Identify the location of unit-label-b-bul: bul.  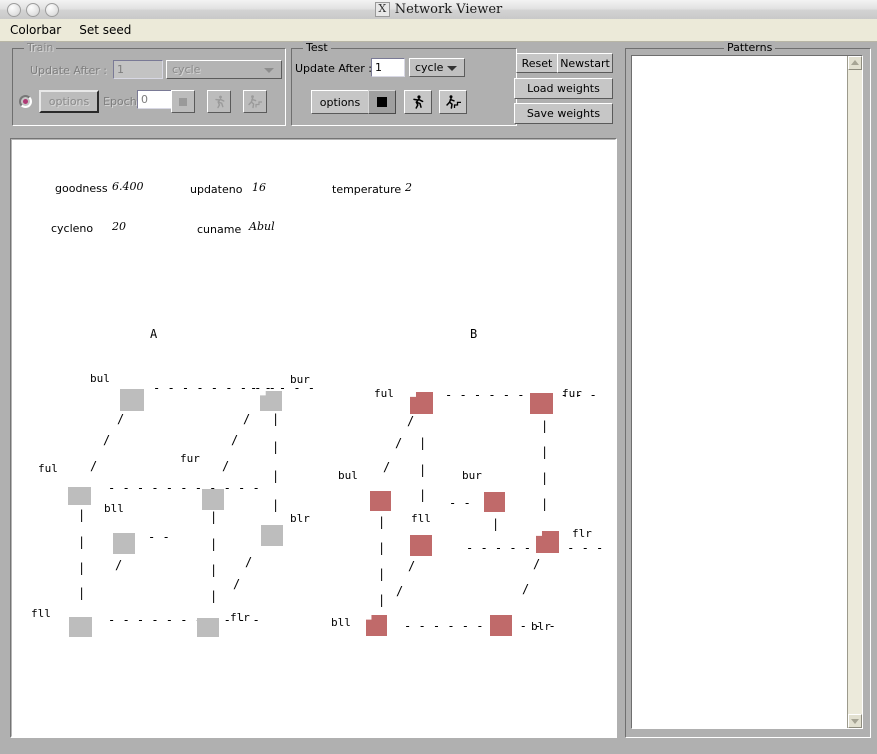
(348, 475).